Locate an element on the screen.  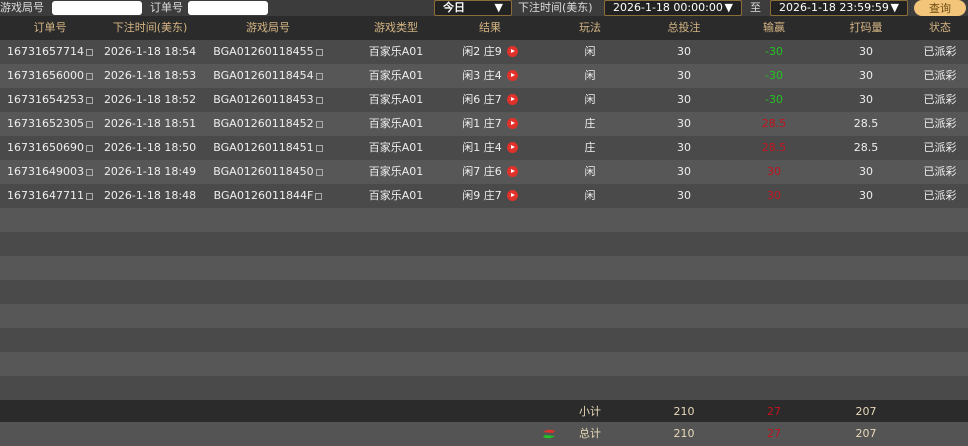
bet-time: 2026-1-18 18:53 is located at coordinates (150, 76).